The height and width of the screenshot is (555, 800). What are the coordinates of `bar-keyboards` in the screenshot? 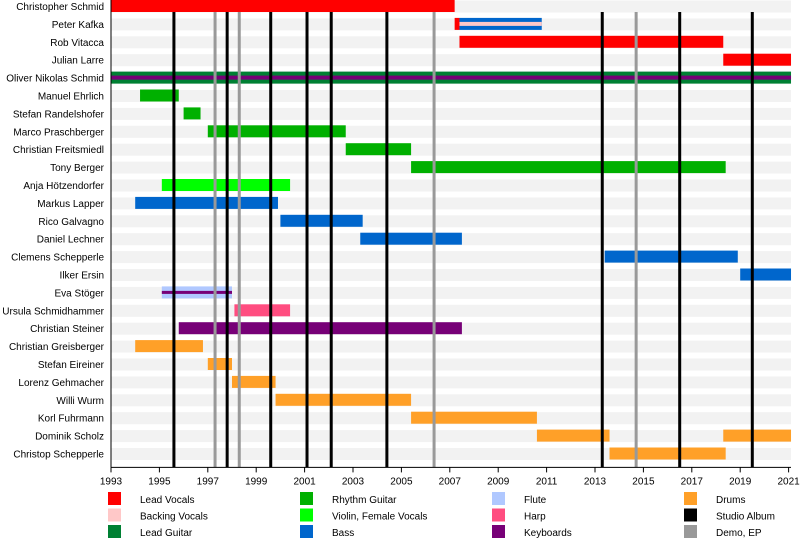 It's located at (320, 328).